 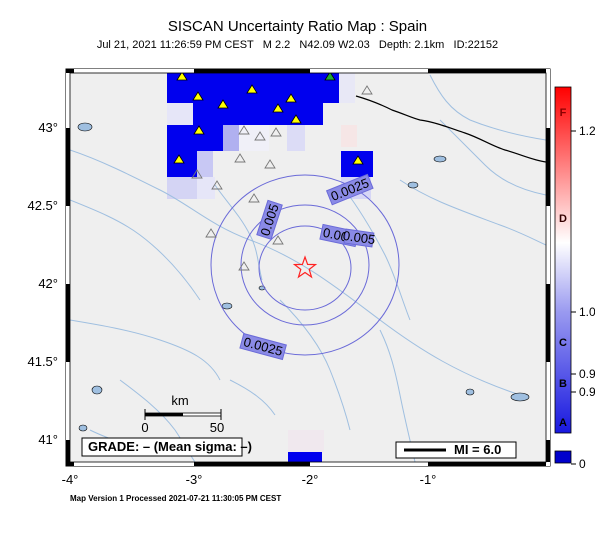 What do you see at coordinates (587, 374) in the screenshot?
I see `colorbar-tick: 0.9` at bounding box center [587, 374].